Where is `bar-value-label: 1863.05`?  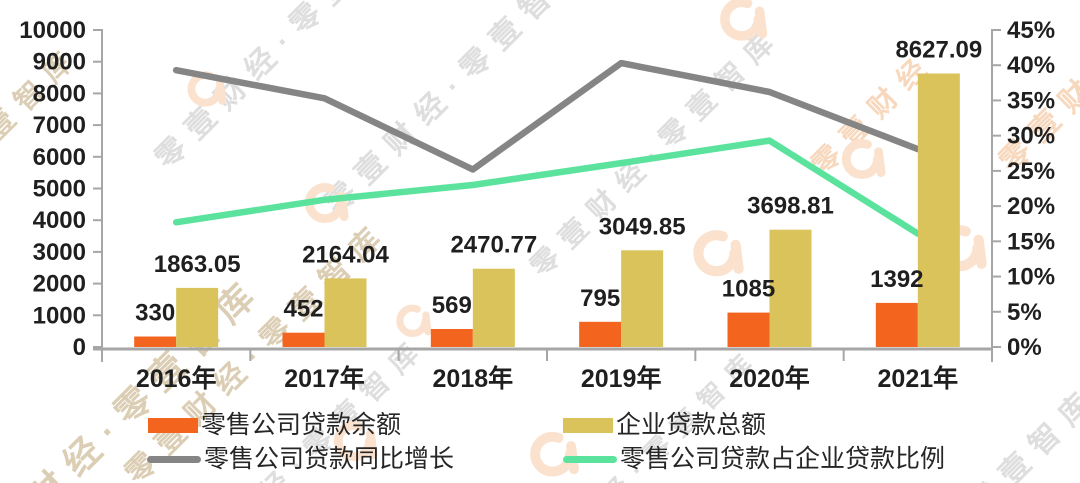 bar-value-label: 1863.05 is located at coordinates (197, 264).